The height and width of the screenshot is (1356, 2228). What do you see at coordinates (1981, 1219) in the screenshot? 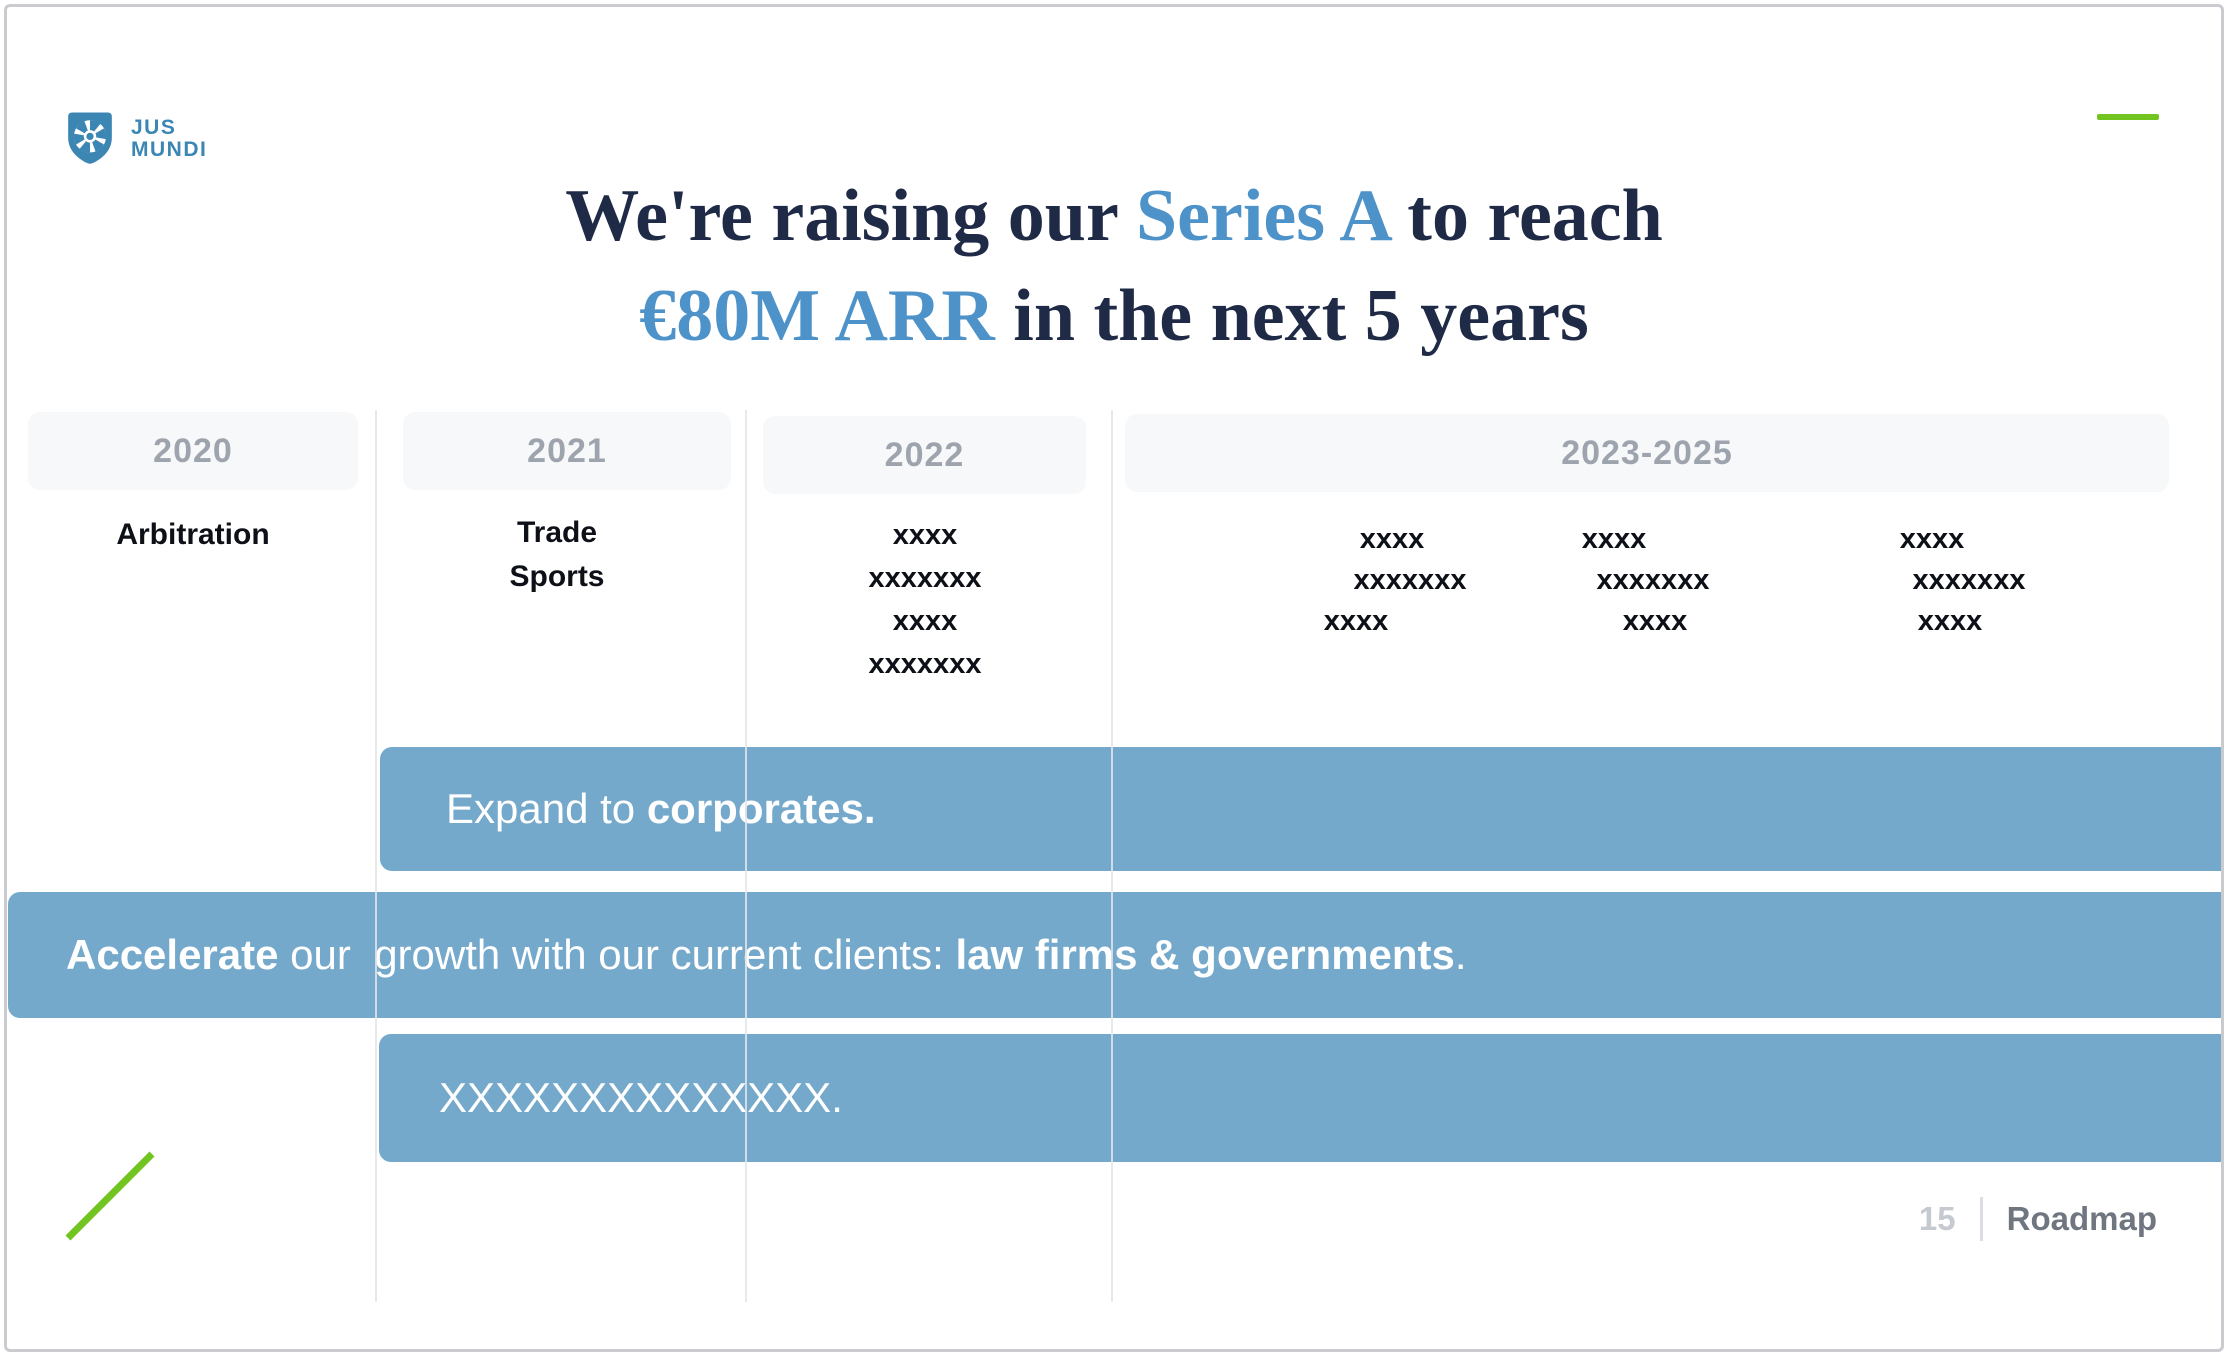
I see `footer-divider` at bounding box center [1981, 1219].